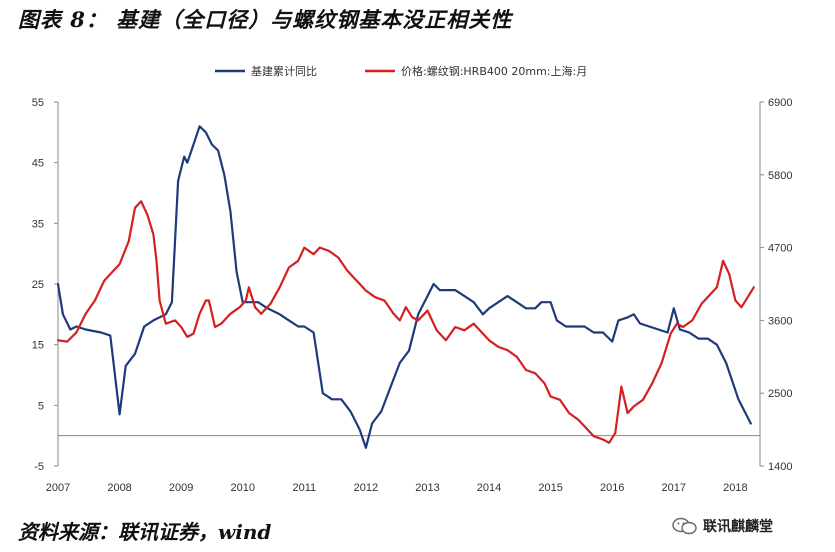  Describe the element at coordinates (780, 176) in the screenshot. I see `right-tick-label: 5800` at that location.